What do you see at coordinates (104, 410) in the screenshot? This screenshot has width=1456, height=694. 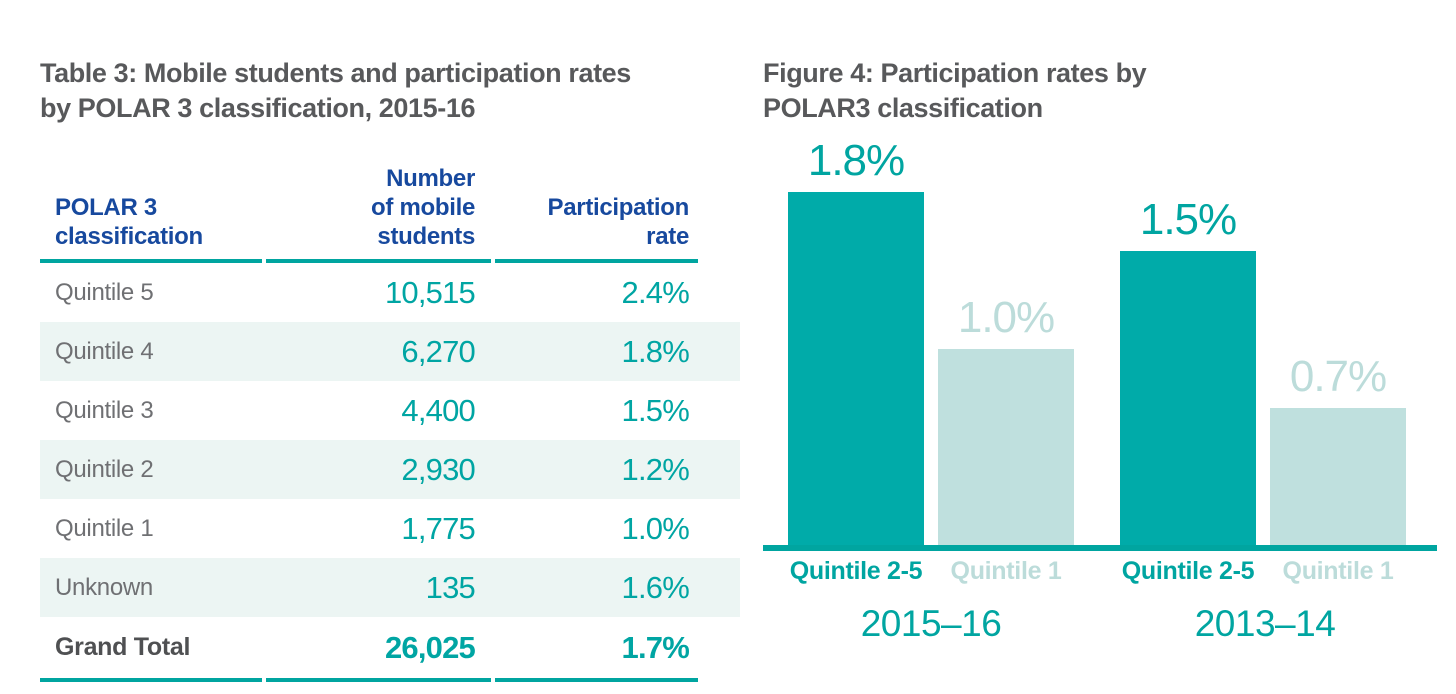 I see `row-label: Quintile 3` at bounding box center [104, 410].